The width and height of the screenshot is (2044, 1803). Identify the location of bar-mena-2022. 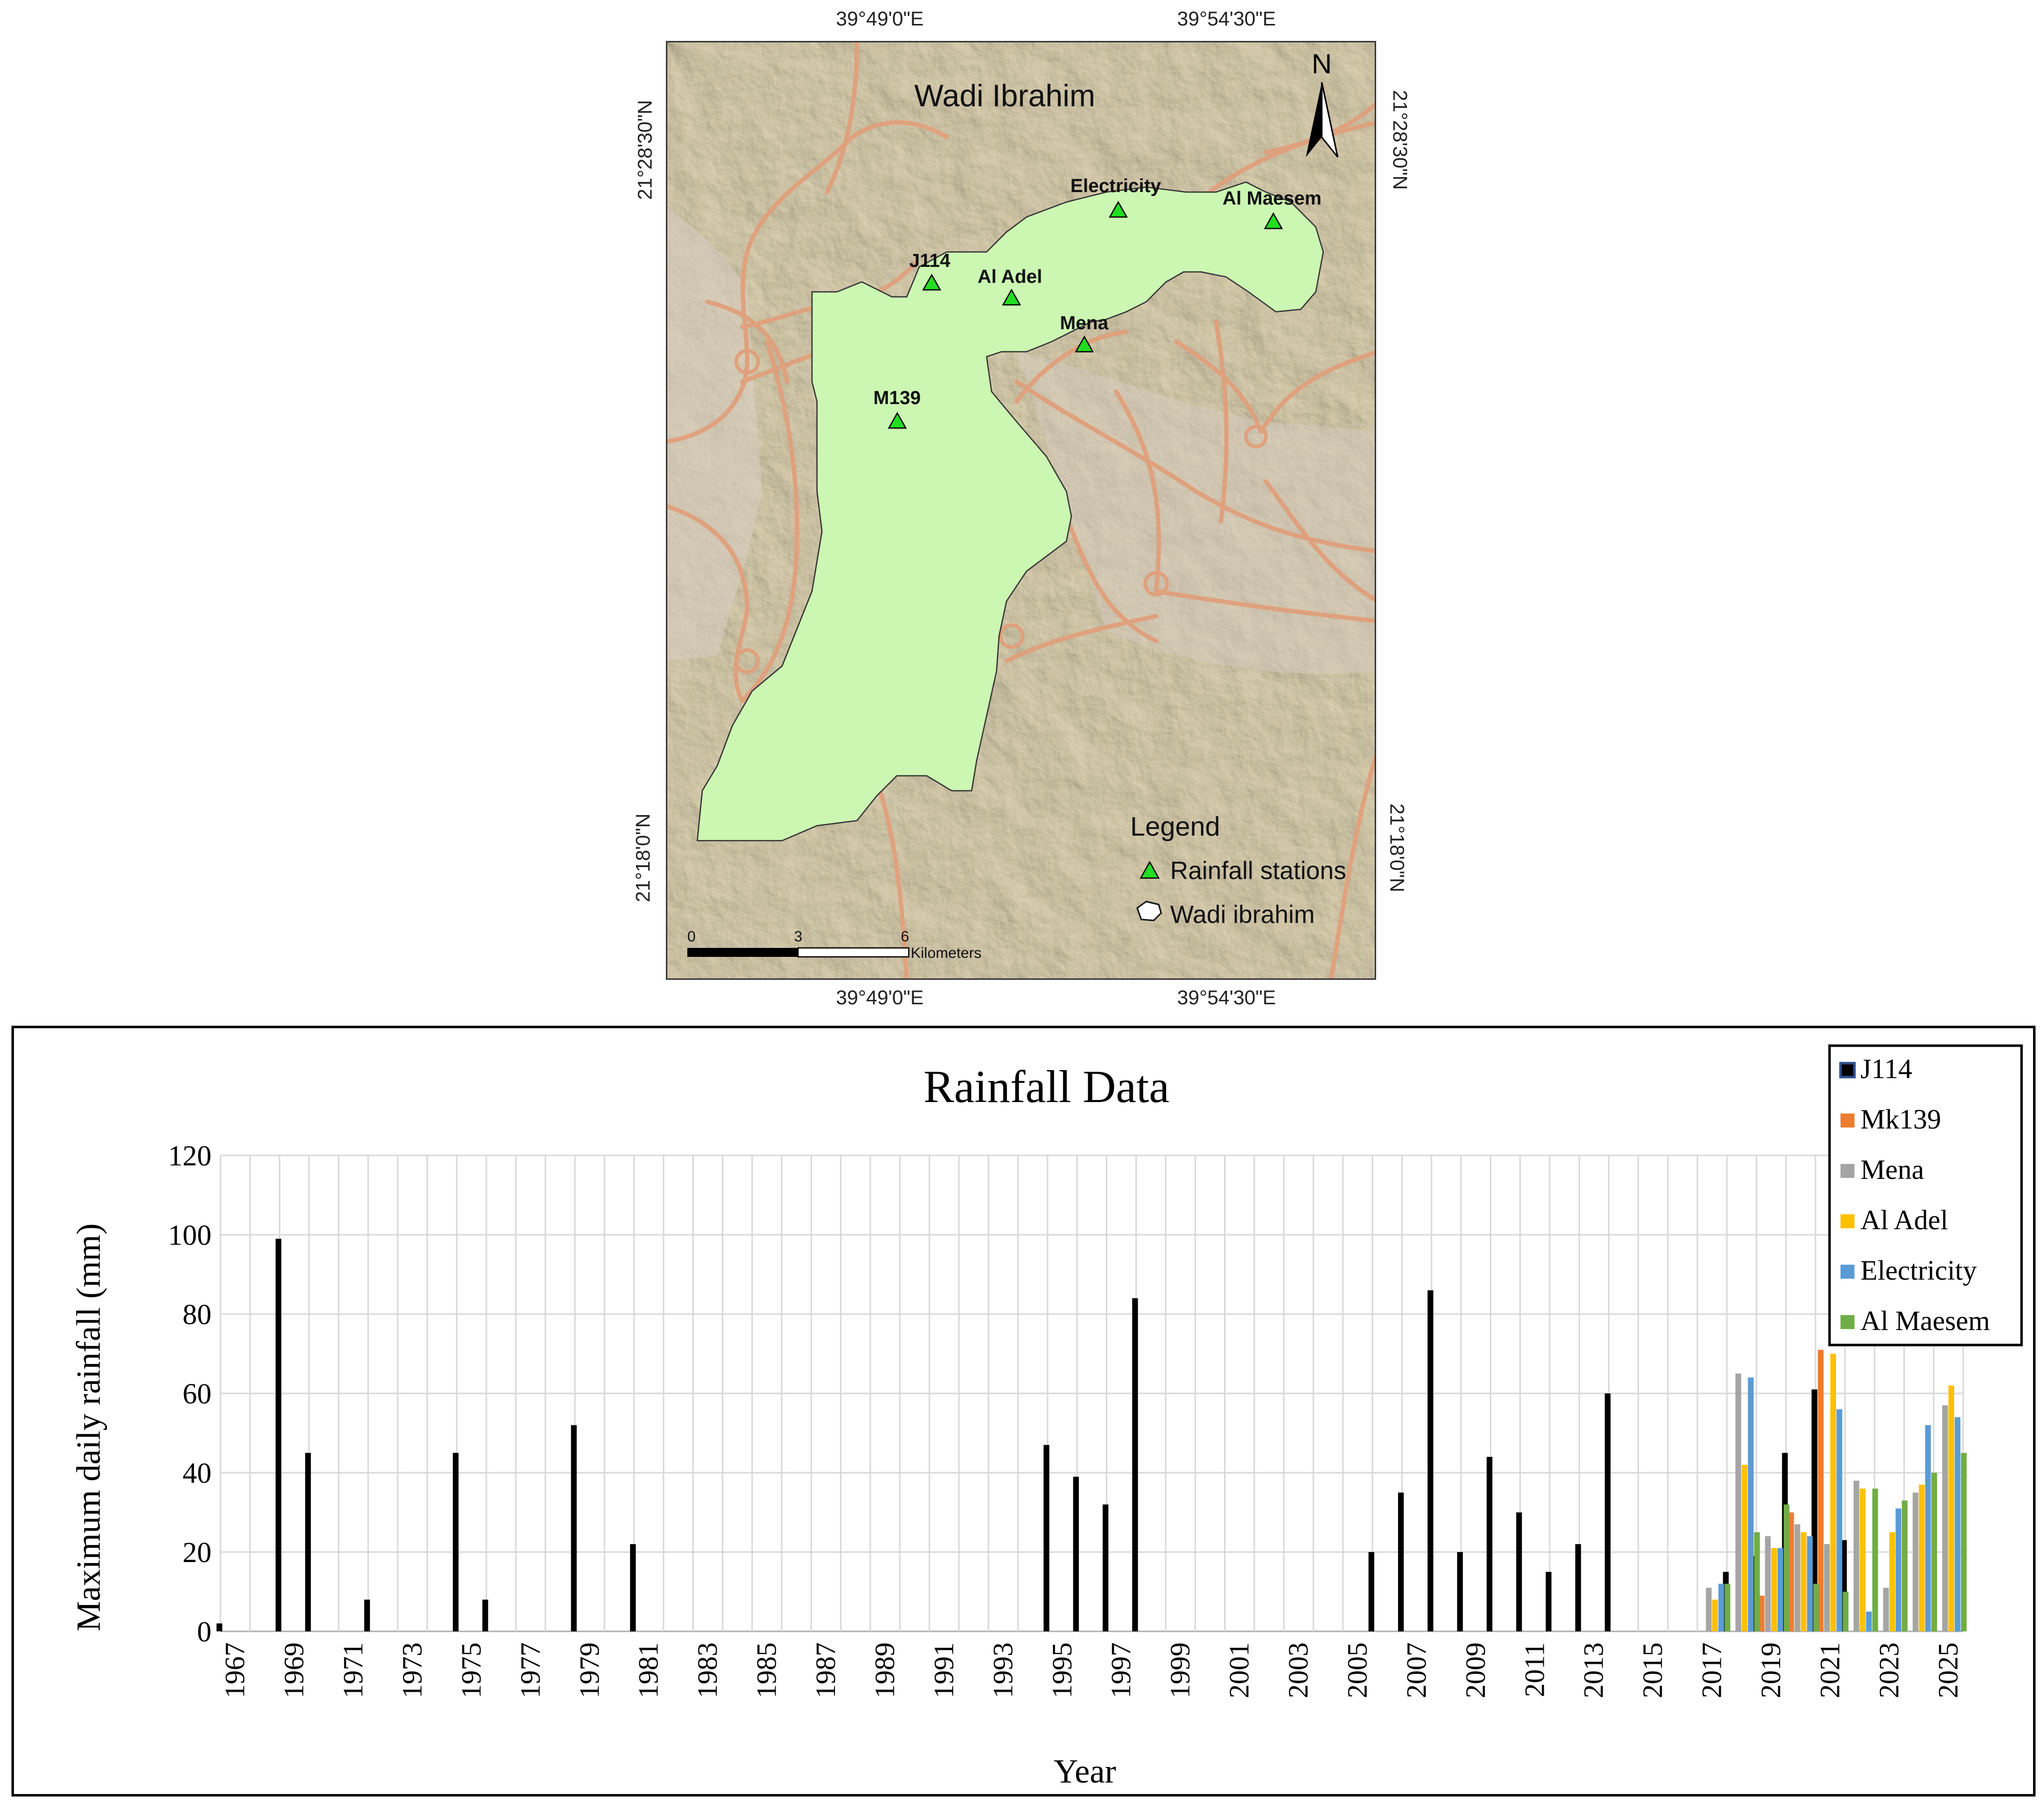
(1856, 1555).